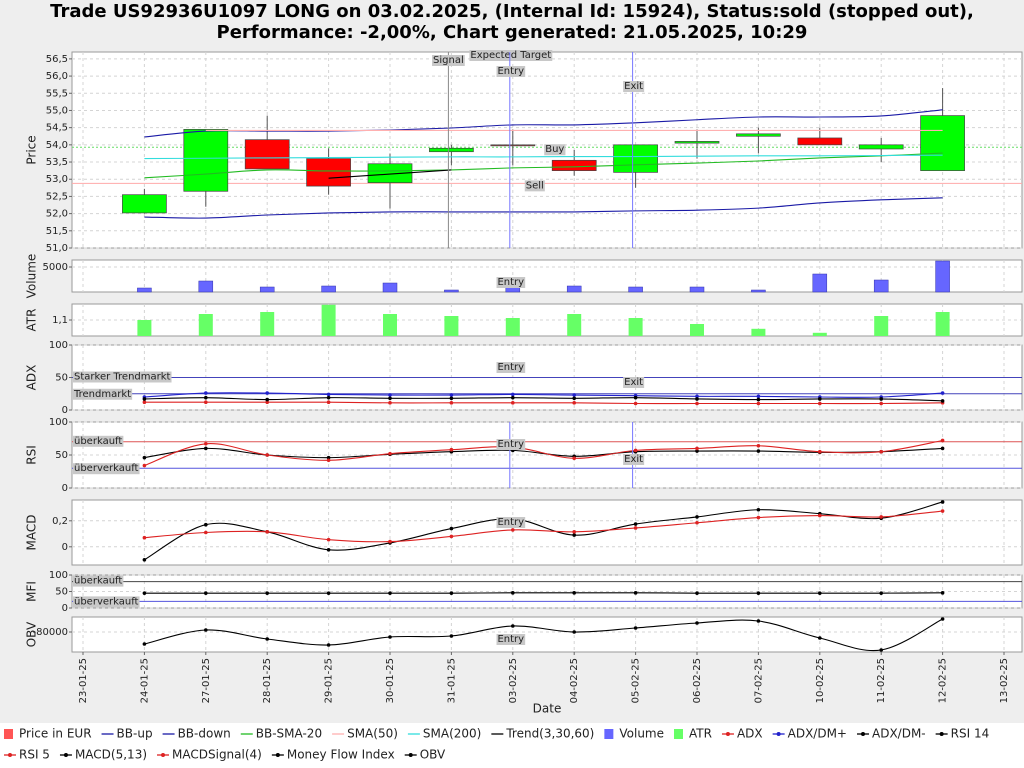  Describe the element at coordinates (817, 734) in the screenshot. I see `legend-label: ADX/DM+` at that location.